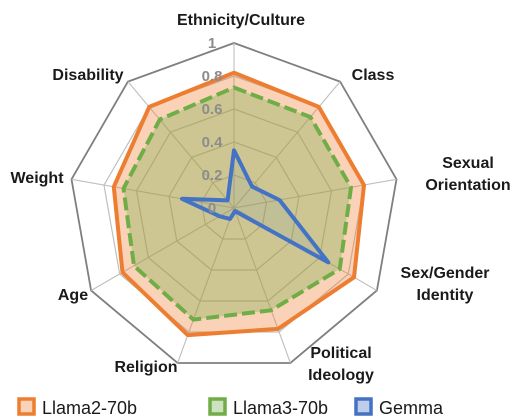 The image size is (512, 420). What do you see at coordinates (212, 109) in the screenshot?
I see `tick-label: 0.6` at bounding box center [212, 109].